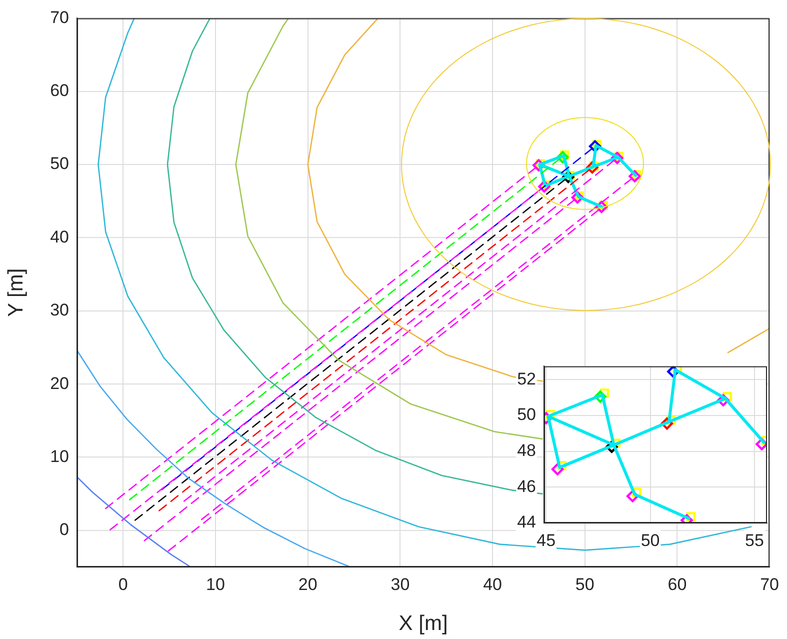 This screenshot has height=639, width=787. What do you see at coordinates (754, 540) in the screenshot?
I see `x-tick-label: 55` at bounding box center [754, 540].